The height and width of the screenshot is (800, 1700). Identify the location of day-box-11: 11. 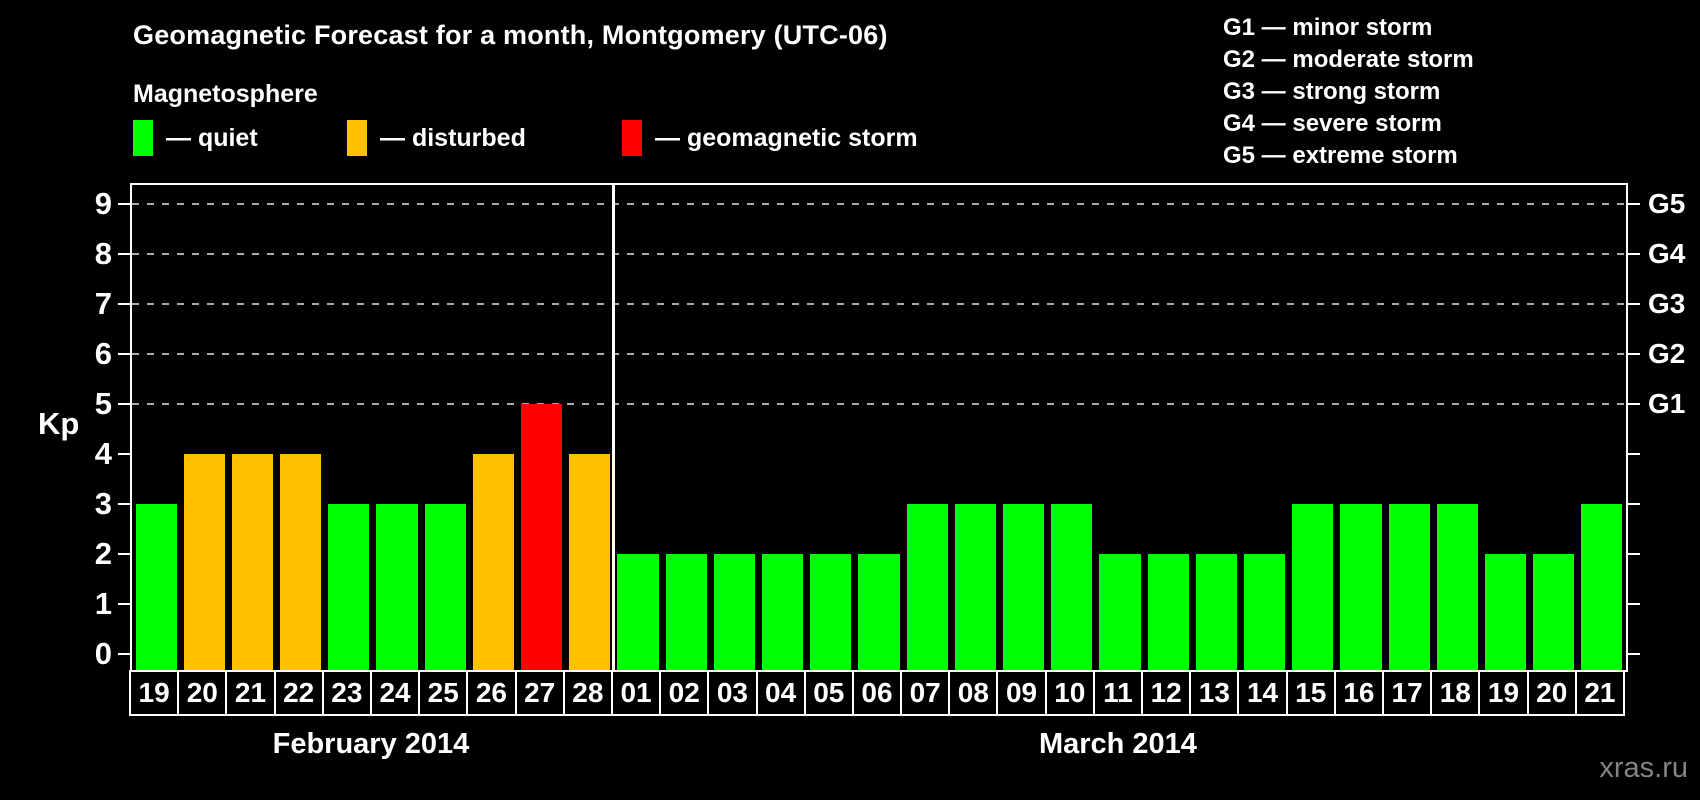
(1118, 693).